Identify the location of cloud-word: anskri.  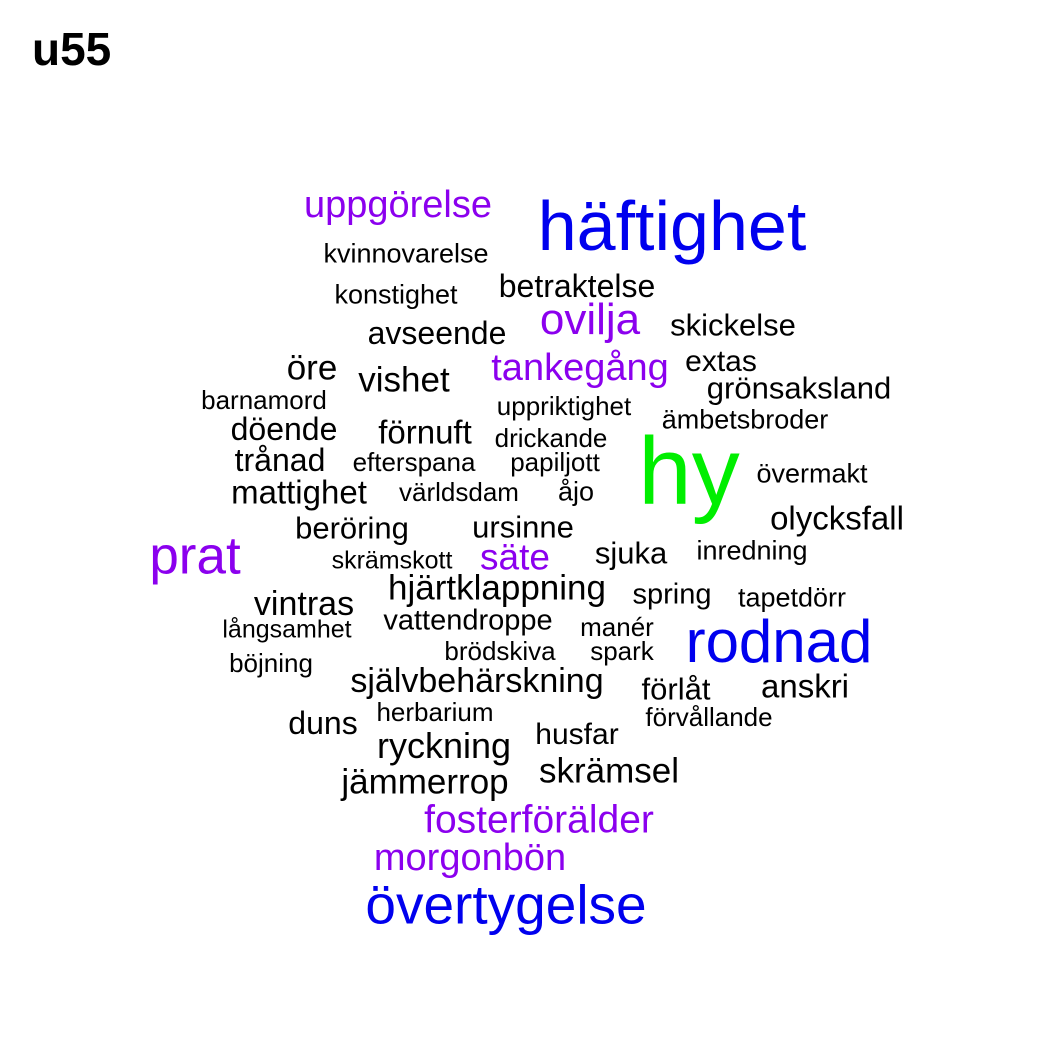
(805, 686).